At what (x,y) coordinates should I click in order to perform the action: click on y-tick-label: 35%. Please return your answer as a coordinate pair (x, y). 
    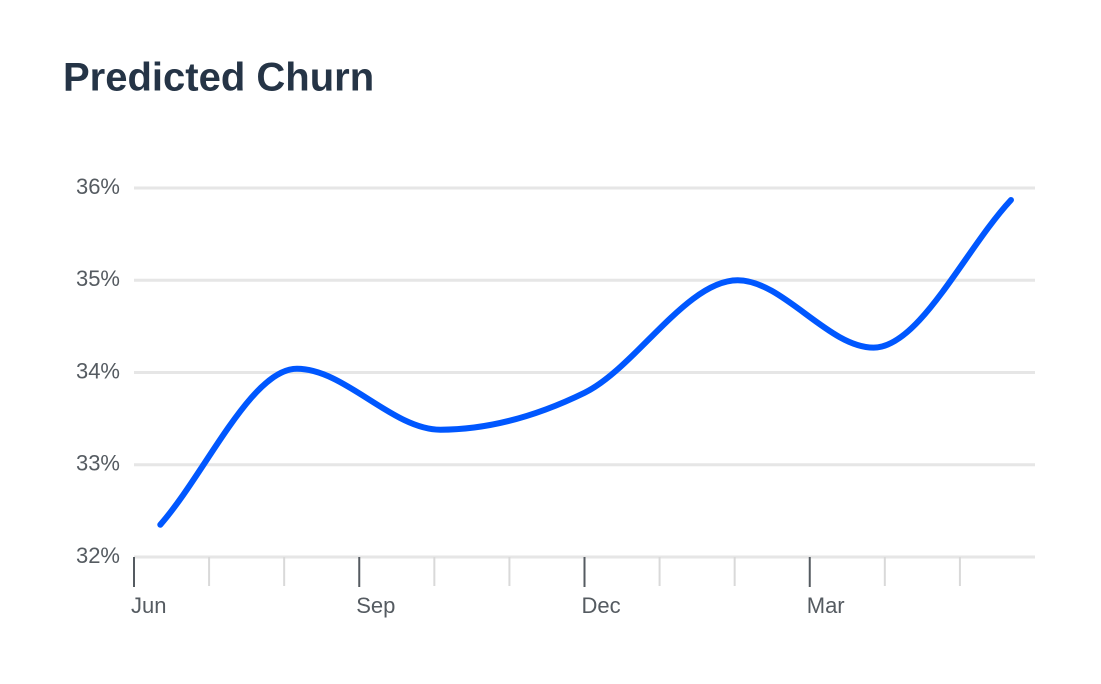
    Looking at the image, I should click on (98, 278).